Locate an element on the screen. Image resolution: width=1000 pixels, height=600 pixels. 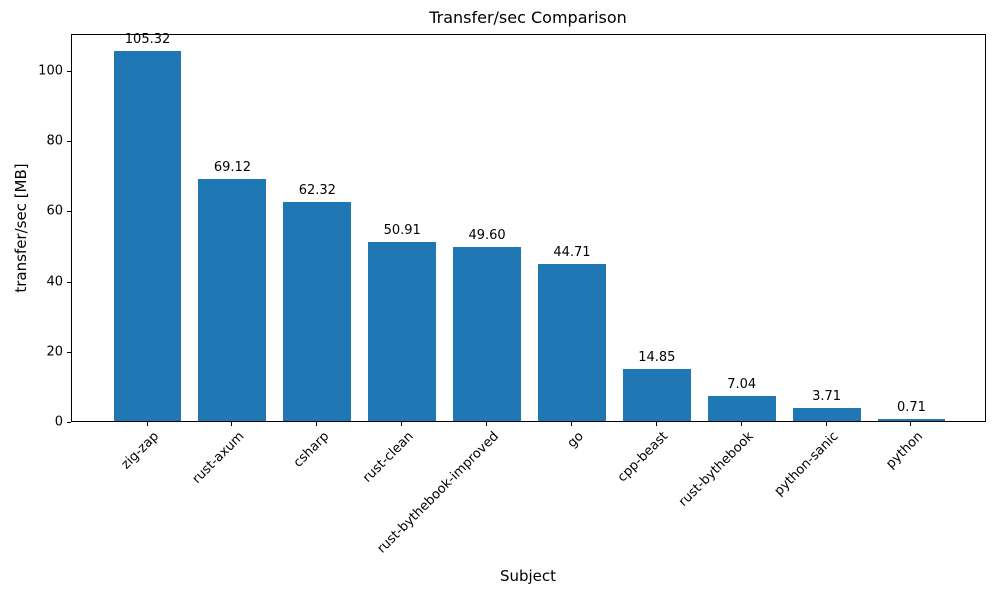
x-tick-label-text: python is located at coordinates (905, 450).